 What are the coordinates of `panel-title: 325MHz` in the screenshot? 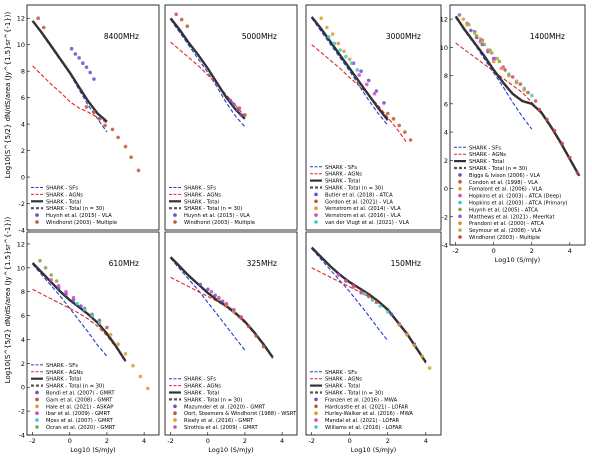 It's located at (262, 263).